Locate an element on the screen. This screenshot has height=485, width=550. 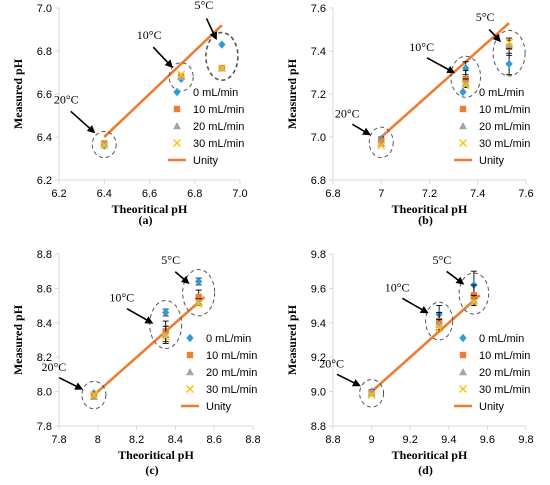
x-axis-title: Theoritical pH is located at coordinates (430, 209).